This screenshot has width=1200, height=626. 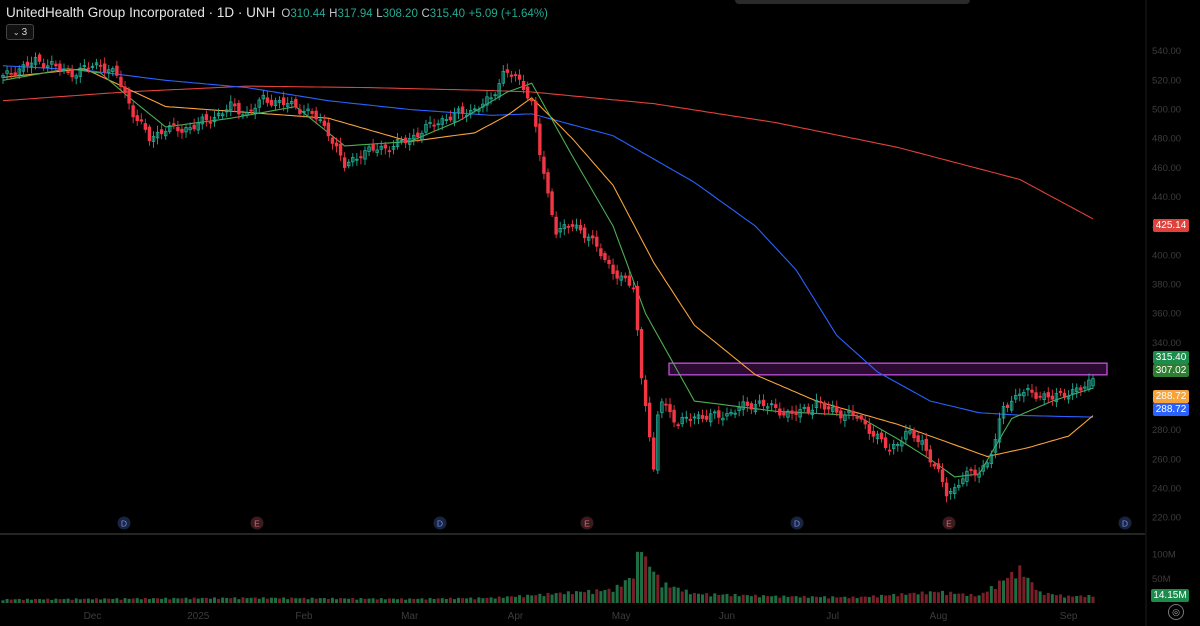 What do you see at coordinates (1166, 489) in the screenshot?
I see `y-tick-label: 240.00` at bounding box center [1166, 489].